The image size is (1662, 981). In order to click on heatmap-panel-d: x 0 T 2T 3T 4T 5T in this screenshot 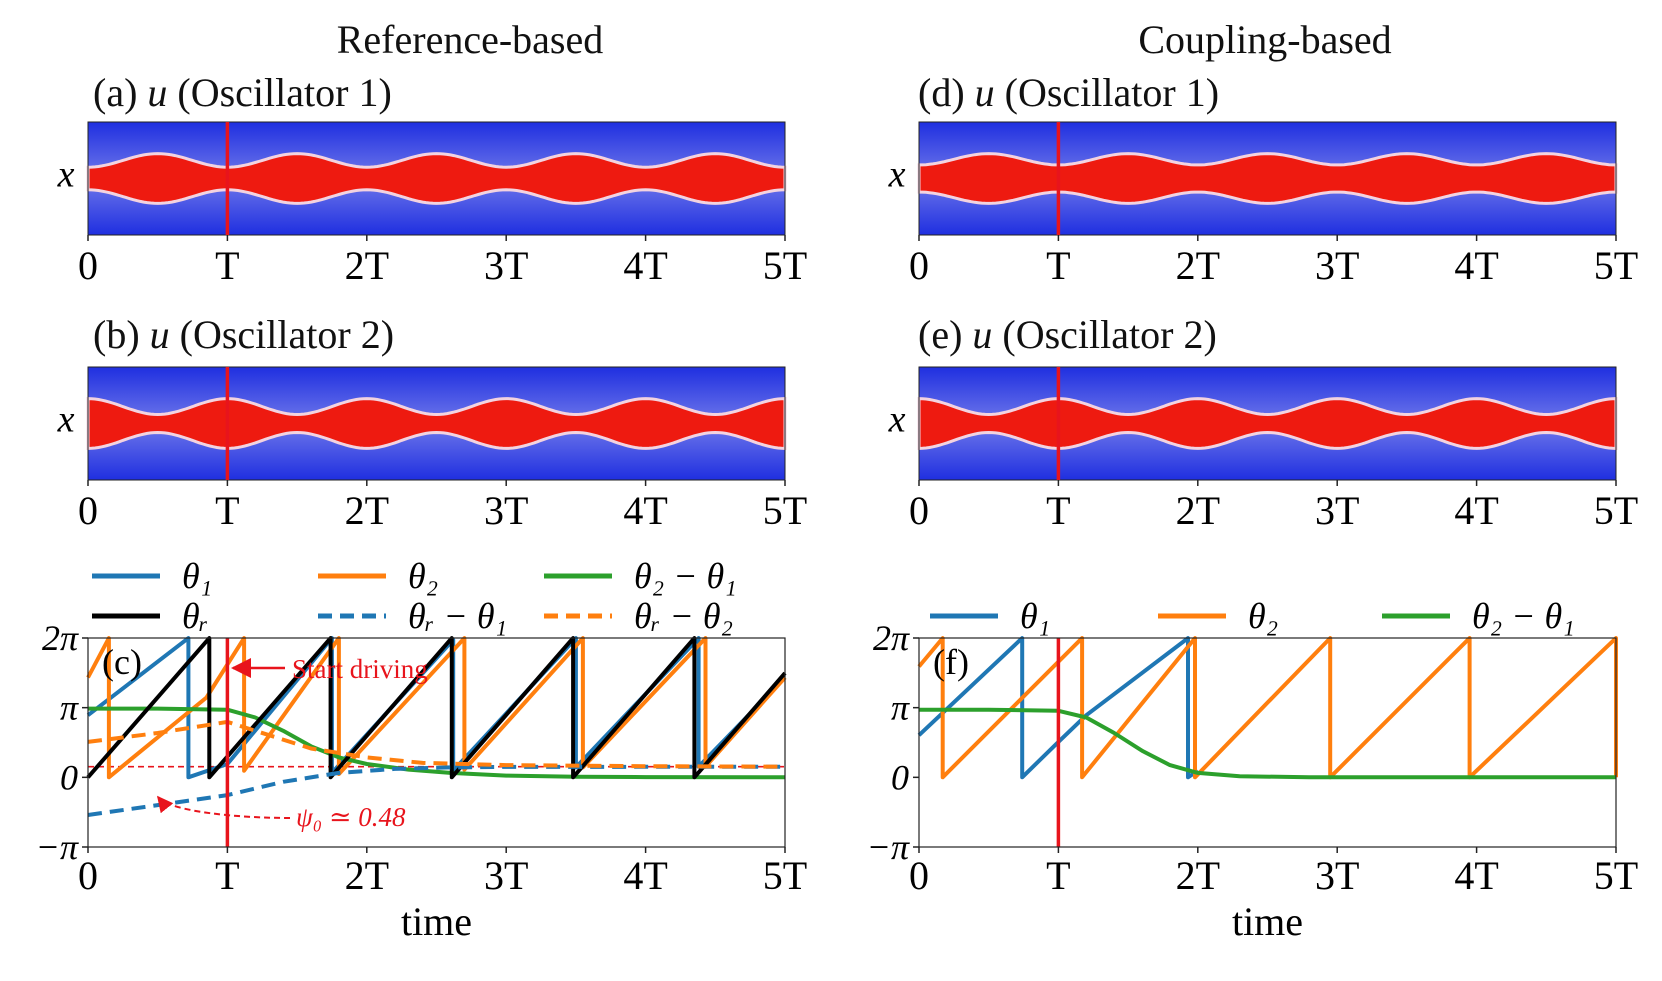, I will do `click(1263, 204)`.